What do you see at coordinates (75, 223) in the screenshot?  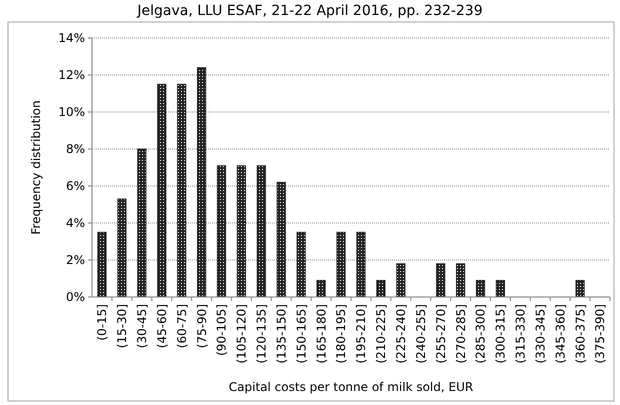 I see `y-tick-label: 4%` at bounding box center [75, 223].